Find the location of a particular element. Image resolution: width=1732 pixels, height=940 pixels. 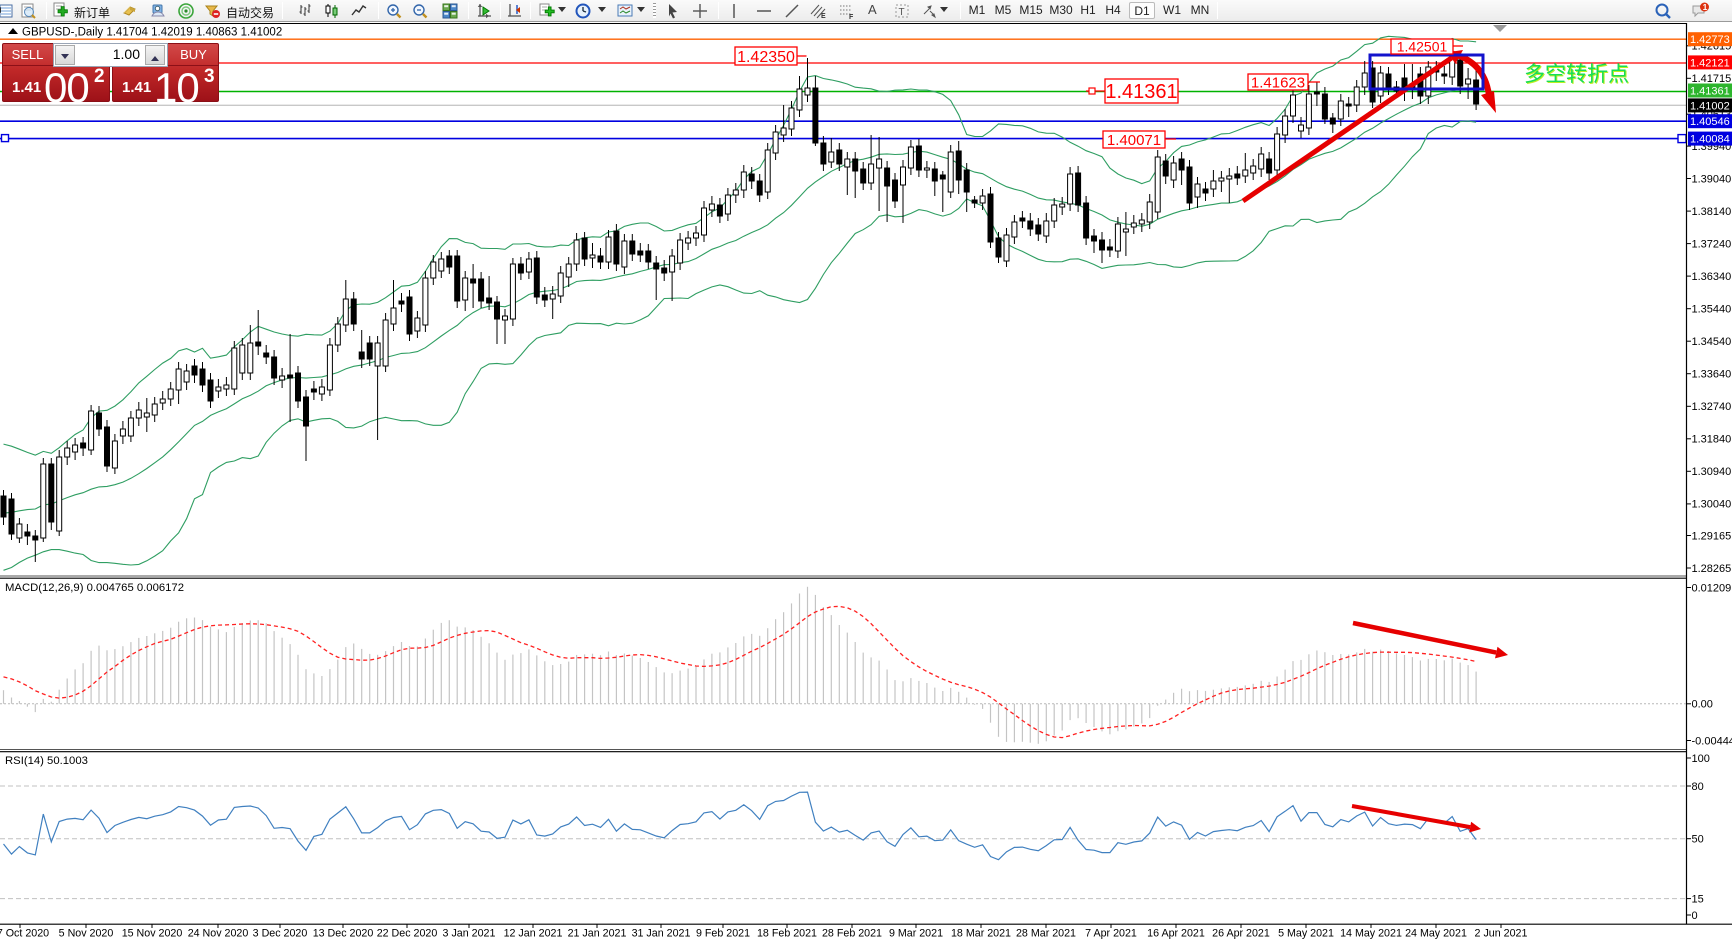

svg-text: 3 Jan 2021 is located at coordinates (469, 934).